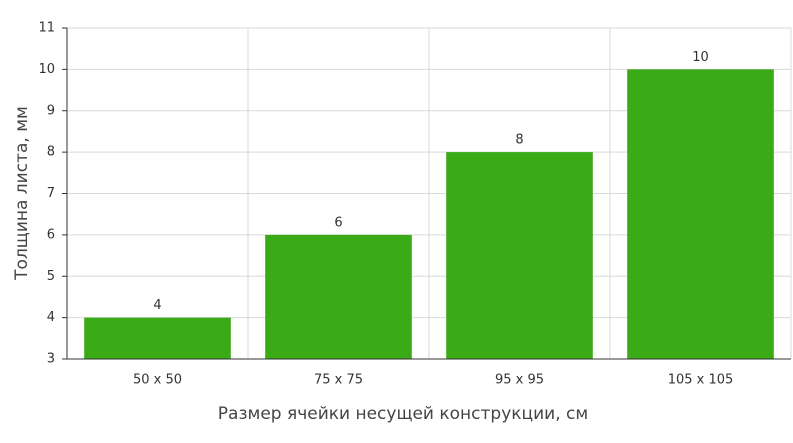 This screenshot has height=443, width=793. Describe the element at coordinates (338, 380) in the screenshot. I see `x-tick-label: 75 x 75` at that location.